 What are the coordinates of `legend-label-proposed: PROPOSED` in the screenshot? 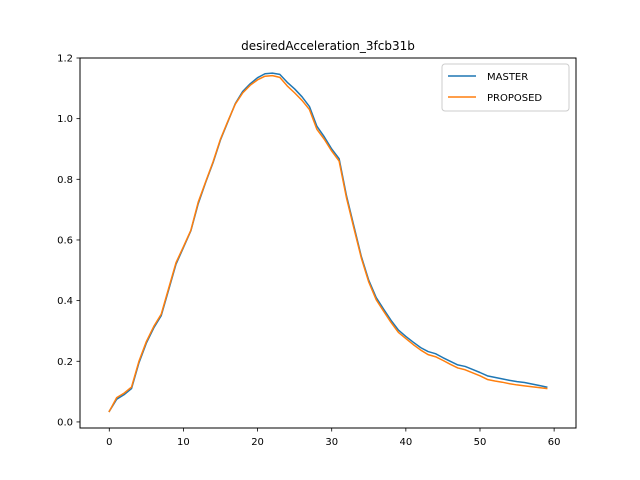 It's located at (514, 98).